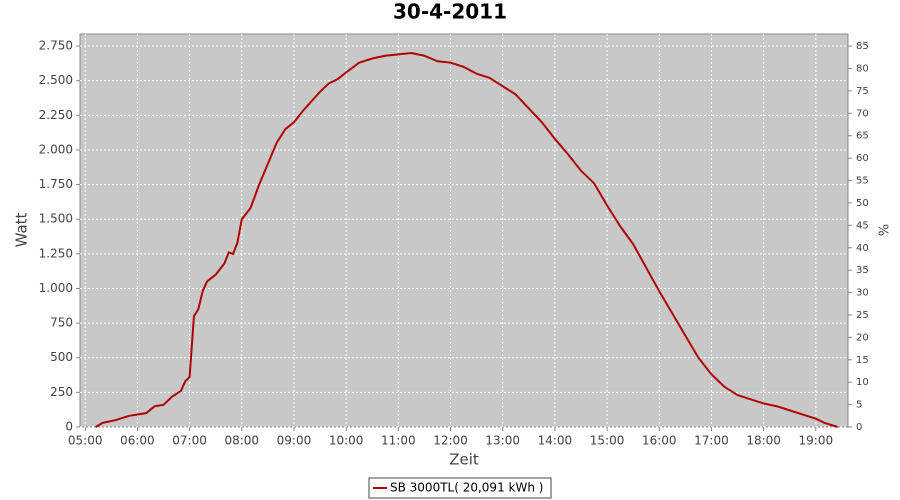  Describe the element at coordinates (61, 392) in the screenshot. I see `y-tick-label: 250` at that location.